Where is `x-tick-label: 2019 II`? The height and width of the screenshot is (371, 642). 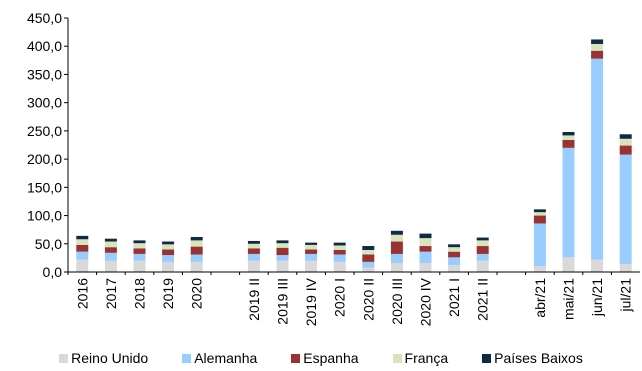 x-tick-label: 2019 II is located at coordinates (254, 299).